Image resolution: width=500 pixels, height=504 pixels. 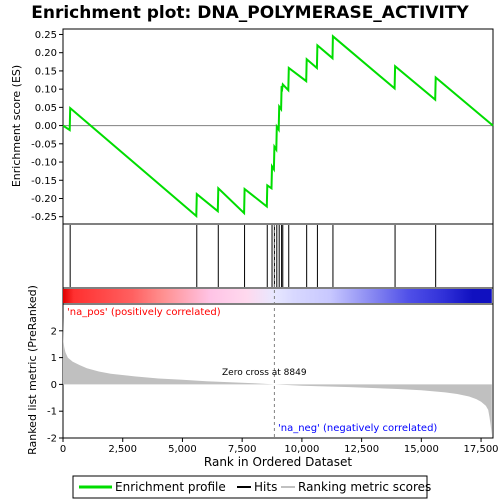 What do you see at coordinates (52, 439) in the screenshot?
I see `metric-y-tick-label: -2` at bounding box center [52, 439].